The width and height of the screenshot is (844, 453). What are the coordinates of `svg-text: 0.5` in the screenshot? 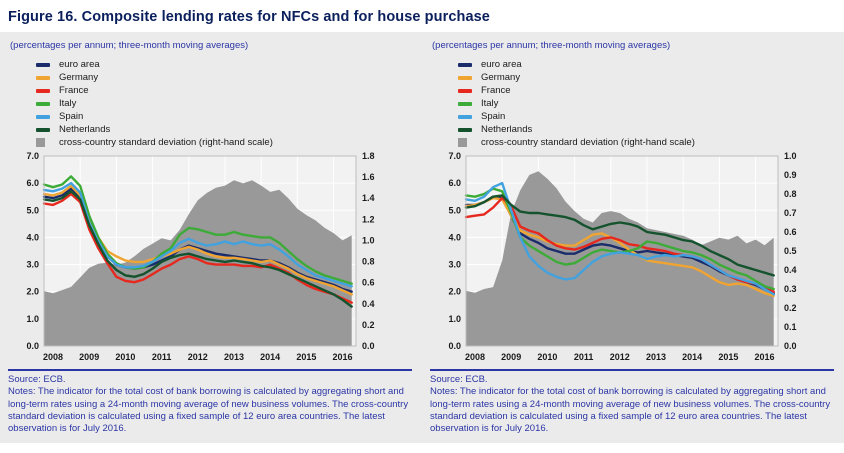 It's located at (790, 251).